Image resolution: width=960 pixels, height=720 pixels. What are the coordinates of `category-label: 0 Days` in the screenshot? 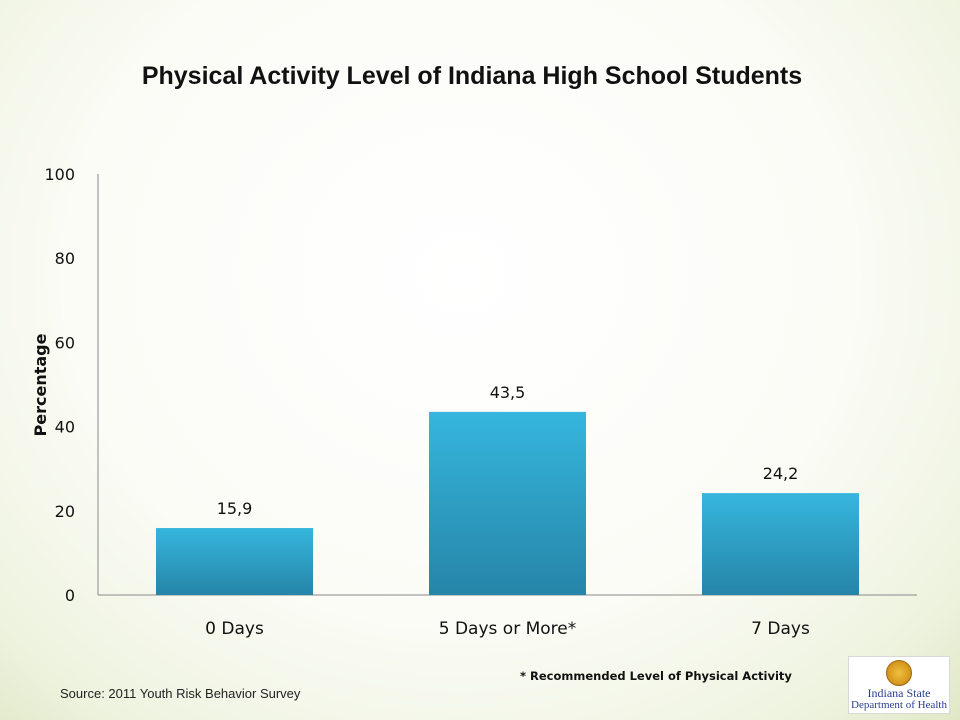 It's located at (234, 629).